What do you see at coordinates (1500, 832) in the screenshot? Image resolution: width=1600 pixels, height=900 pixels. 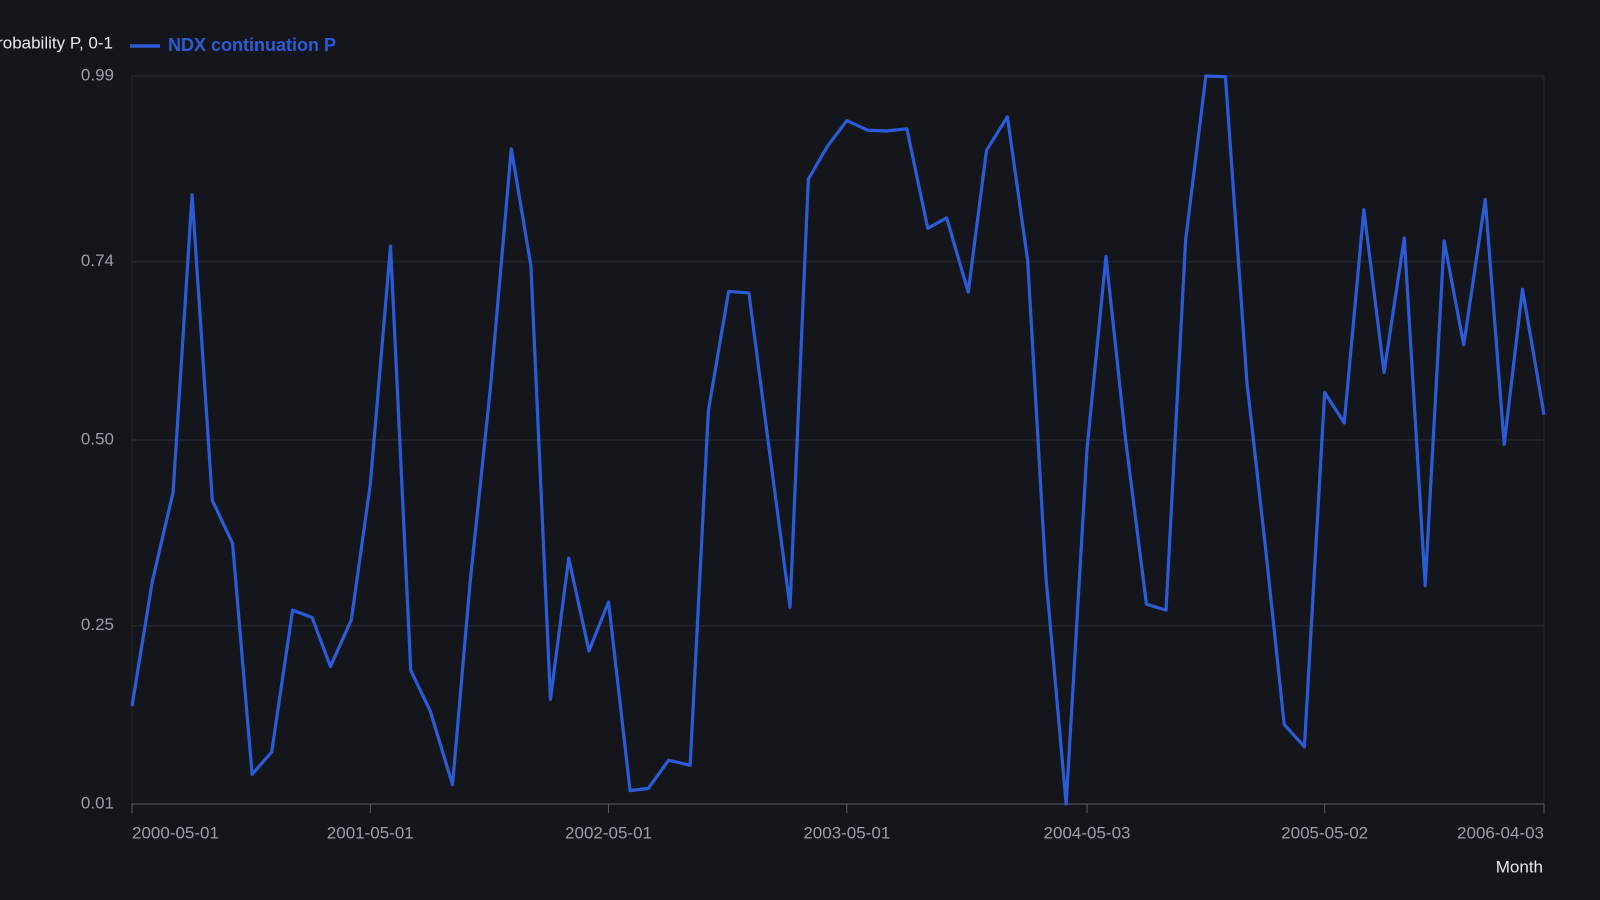 I see `x-tick-label: 2006-04-03` at bounding box center [1500, 832].